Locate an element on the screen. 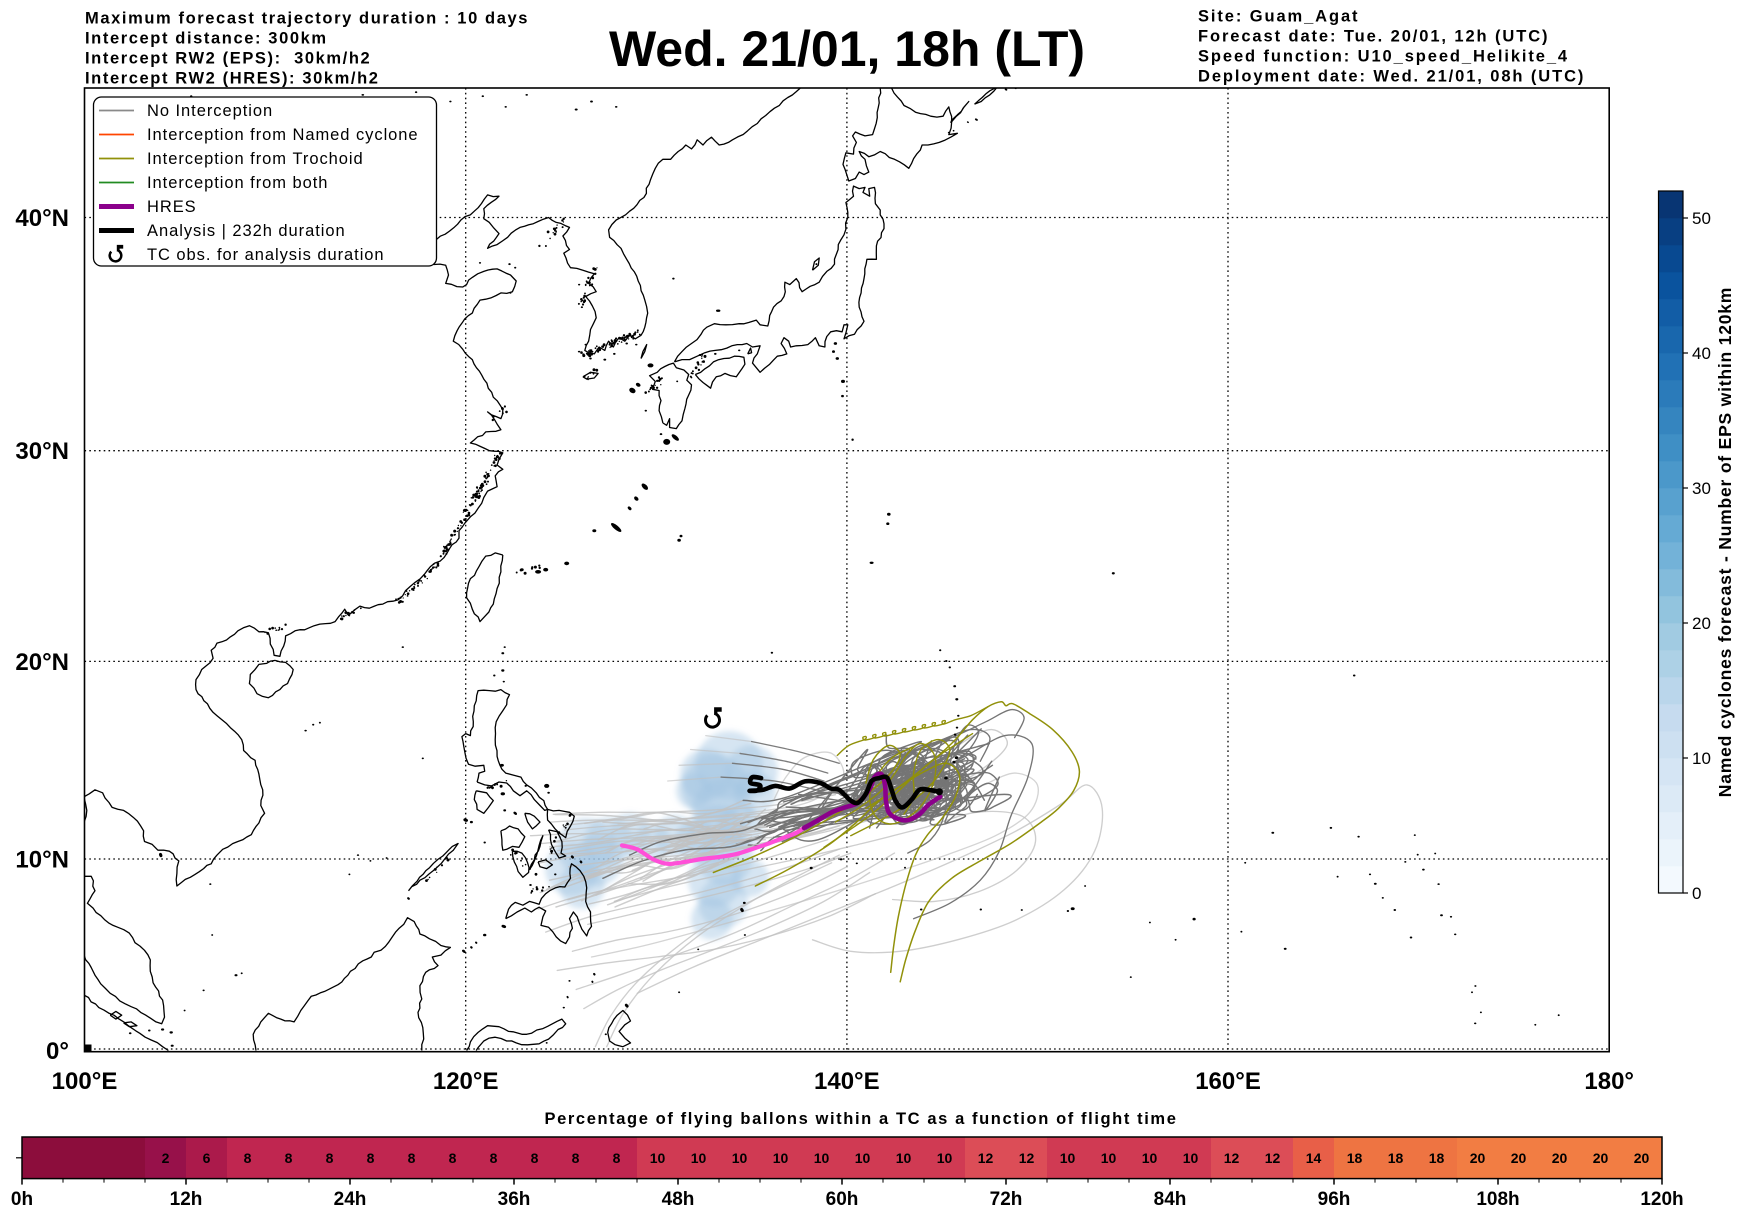 This screenshot has width=1748, height=1213. svg-text: 2 is located at coordinates (166, 1158).